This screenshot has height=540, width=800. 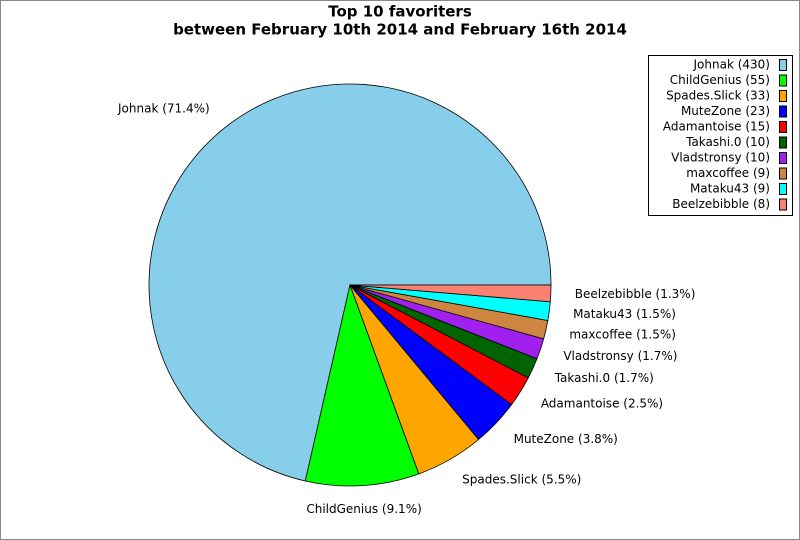 I want to click on legend-label: Takashi.0 (10), so click(x=727, y=142).